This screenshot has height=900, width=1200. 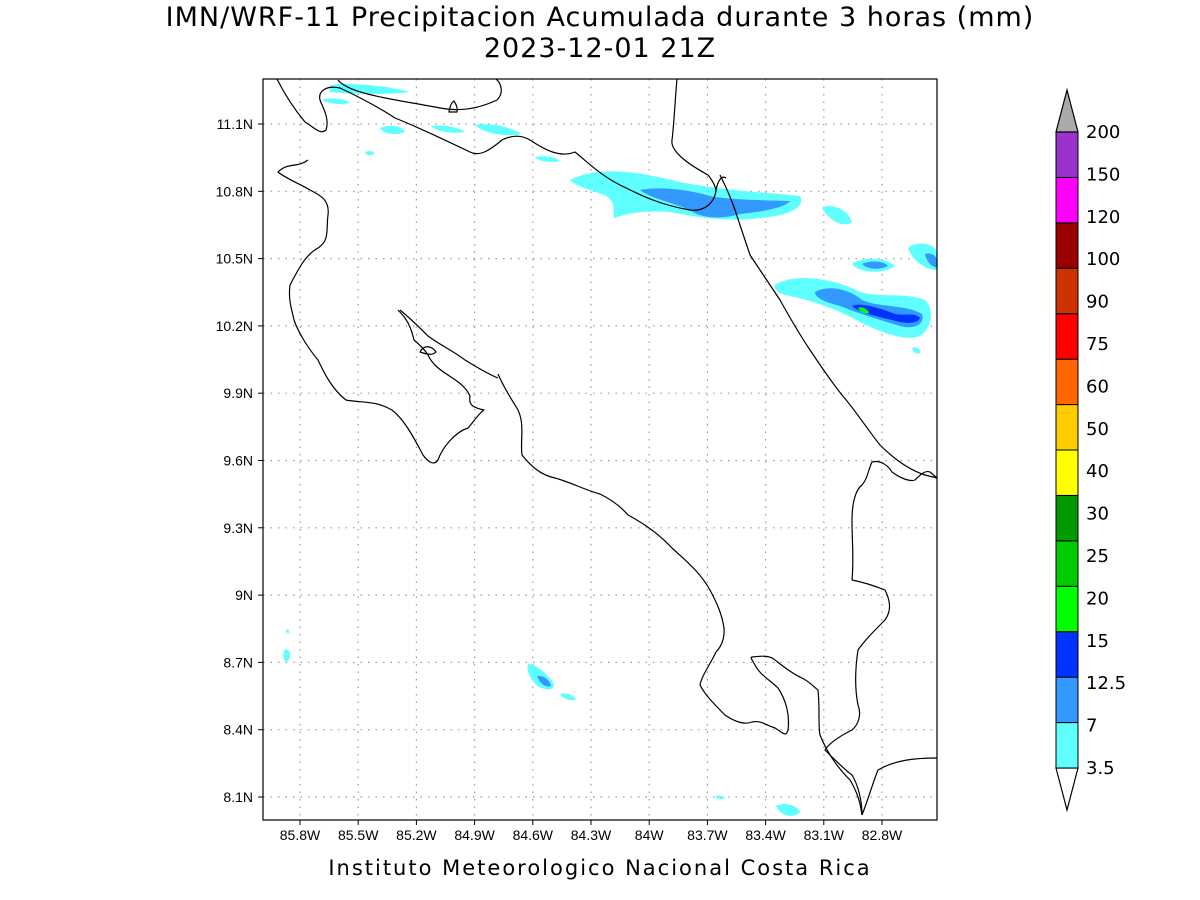 What do you see at coordinates (1097, 641) in the screenshot?
I see `colorbar-label: 15` at bounding box center [1097, 641].